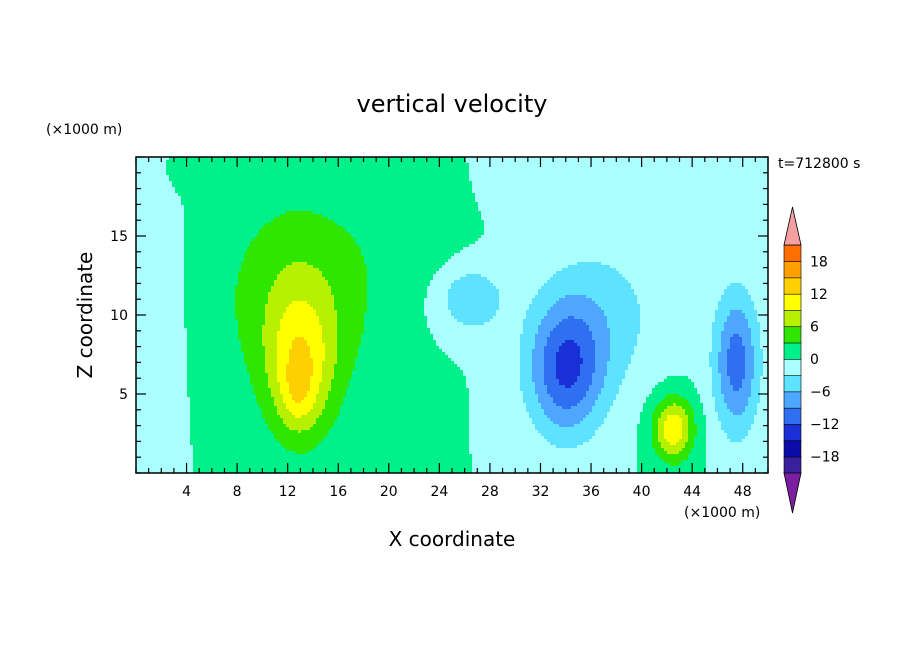 The height and width of the screenshot is (658, 904). Describe the element at coordinates (84, 130) in the screenshot. I see `y-axis-unit: (×1000 m)` at that location.